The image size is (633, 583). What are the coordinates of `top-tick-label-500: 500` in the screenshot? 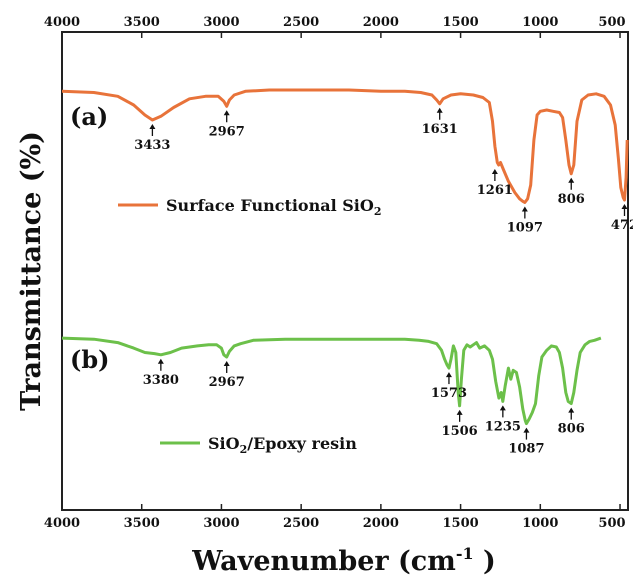 It's located at (611, 22).